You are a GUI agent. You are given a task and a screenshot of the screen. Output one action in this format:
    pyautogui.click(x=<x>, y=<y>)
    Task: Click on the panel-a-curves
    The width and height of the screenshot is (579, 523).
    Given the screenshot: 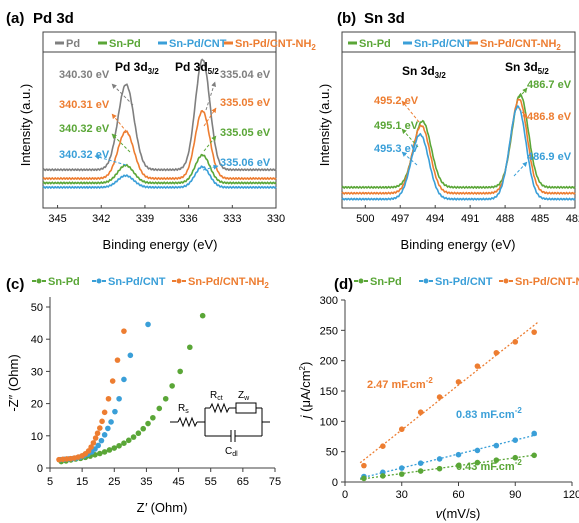 What is the action you would take?
    pyautogui.click(x=159, y=124)
    